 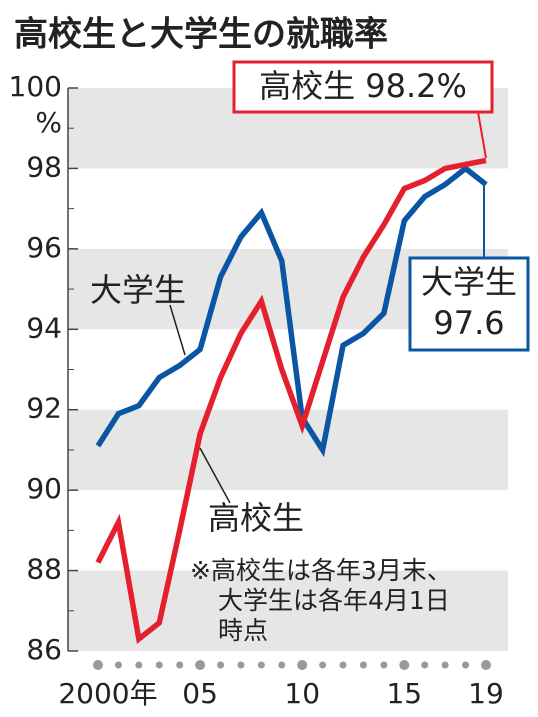 What do you see at coordinates (44, 166) in the screenshot?
I see `y-tick-label: 98` at bounding box center [44, 166].